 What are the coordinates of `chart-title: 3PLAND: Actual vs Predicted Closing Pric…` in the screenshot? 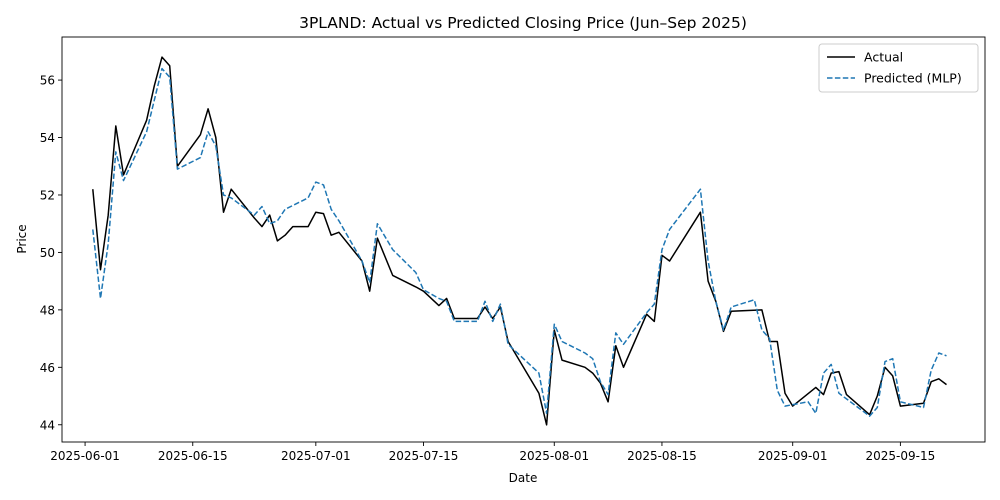 It's located at (523, 23).